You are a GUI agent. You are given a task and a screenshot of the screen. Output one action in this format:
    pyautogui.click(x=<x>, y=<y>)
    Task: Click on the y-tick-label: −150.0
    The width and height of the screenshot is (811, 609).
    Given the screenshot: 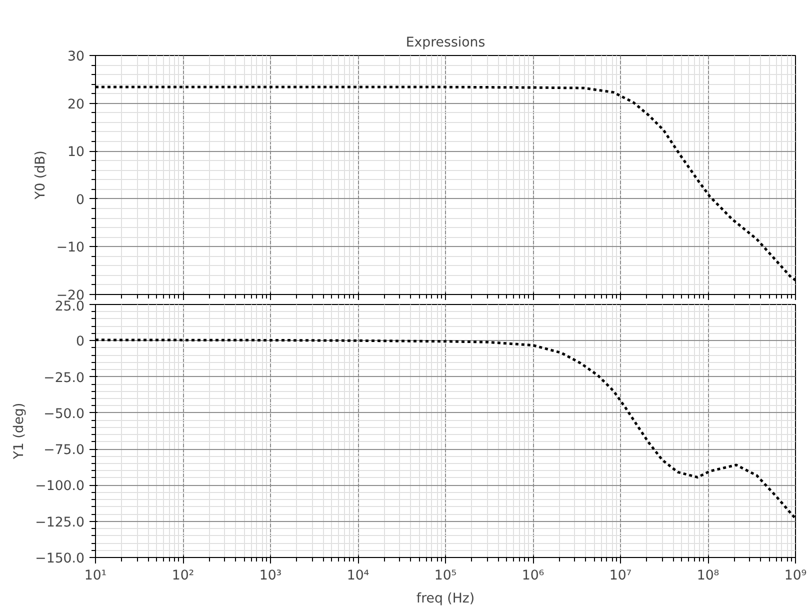 What is the action you would take?
    pyautogui.click(x=60, y=559)
    